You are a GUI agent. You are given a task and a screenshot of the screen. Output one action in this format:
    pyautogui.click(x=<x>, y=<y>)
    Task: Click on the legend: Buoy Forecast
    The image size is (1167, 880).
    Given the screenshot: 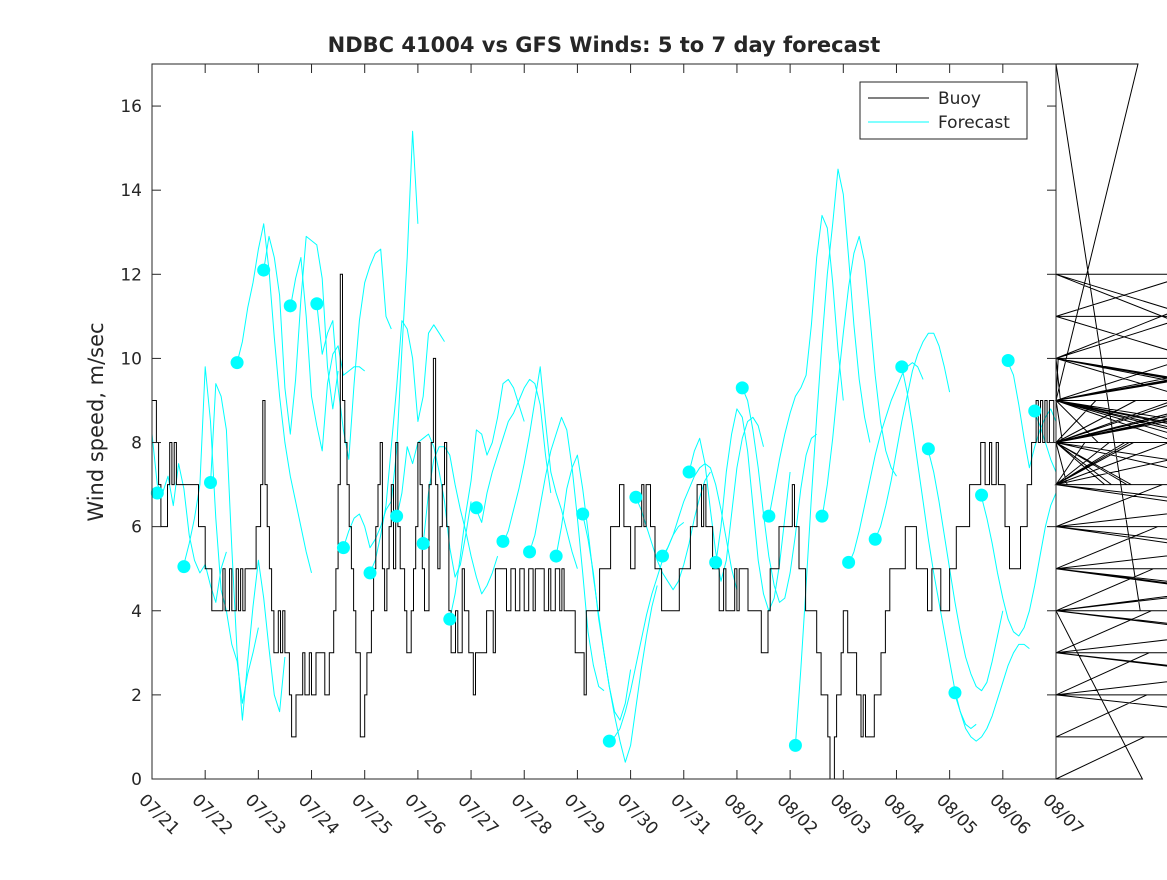 What is the action you would take?
    pyautogui.click(x=943, y=110)
    